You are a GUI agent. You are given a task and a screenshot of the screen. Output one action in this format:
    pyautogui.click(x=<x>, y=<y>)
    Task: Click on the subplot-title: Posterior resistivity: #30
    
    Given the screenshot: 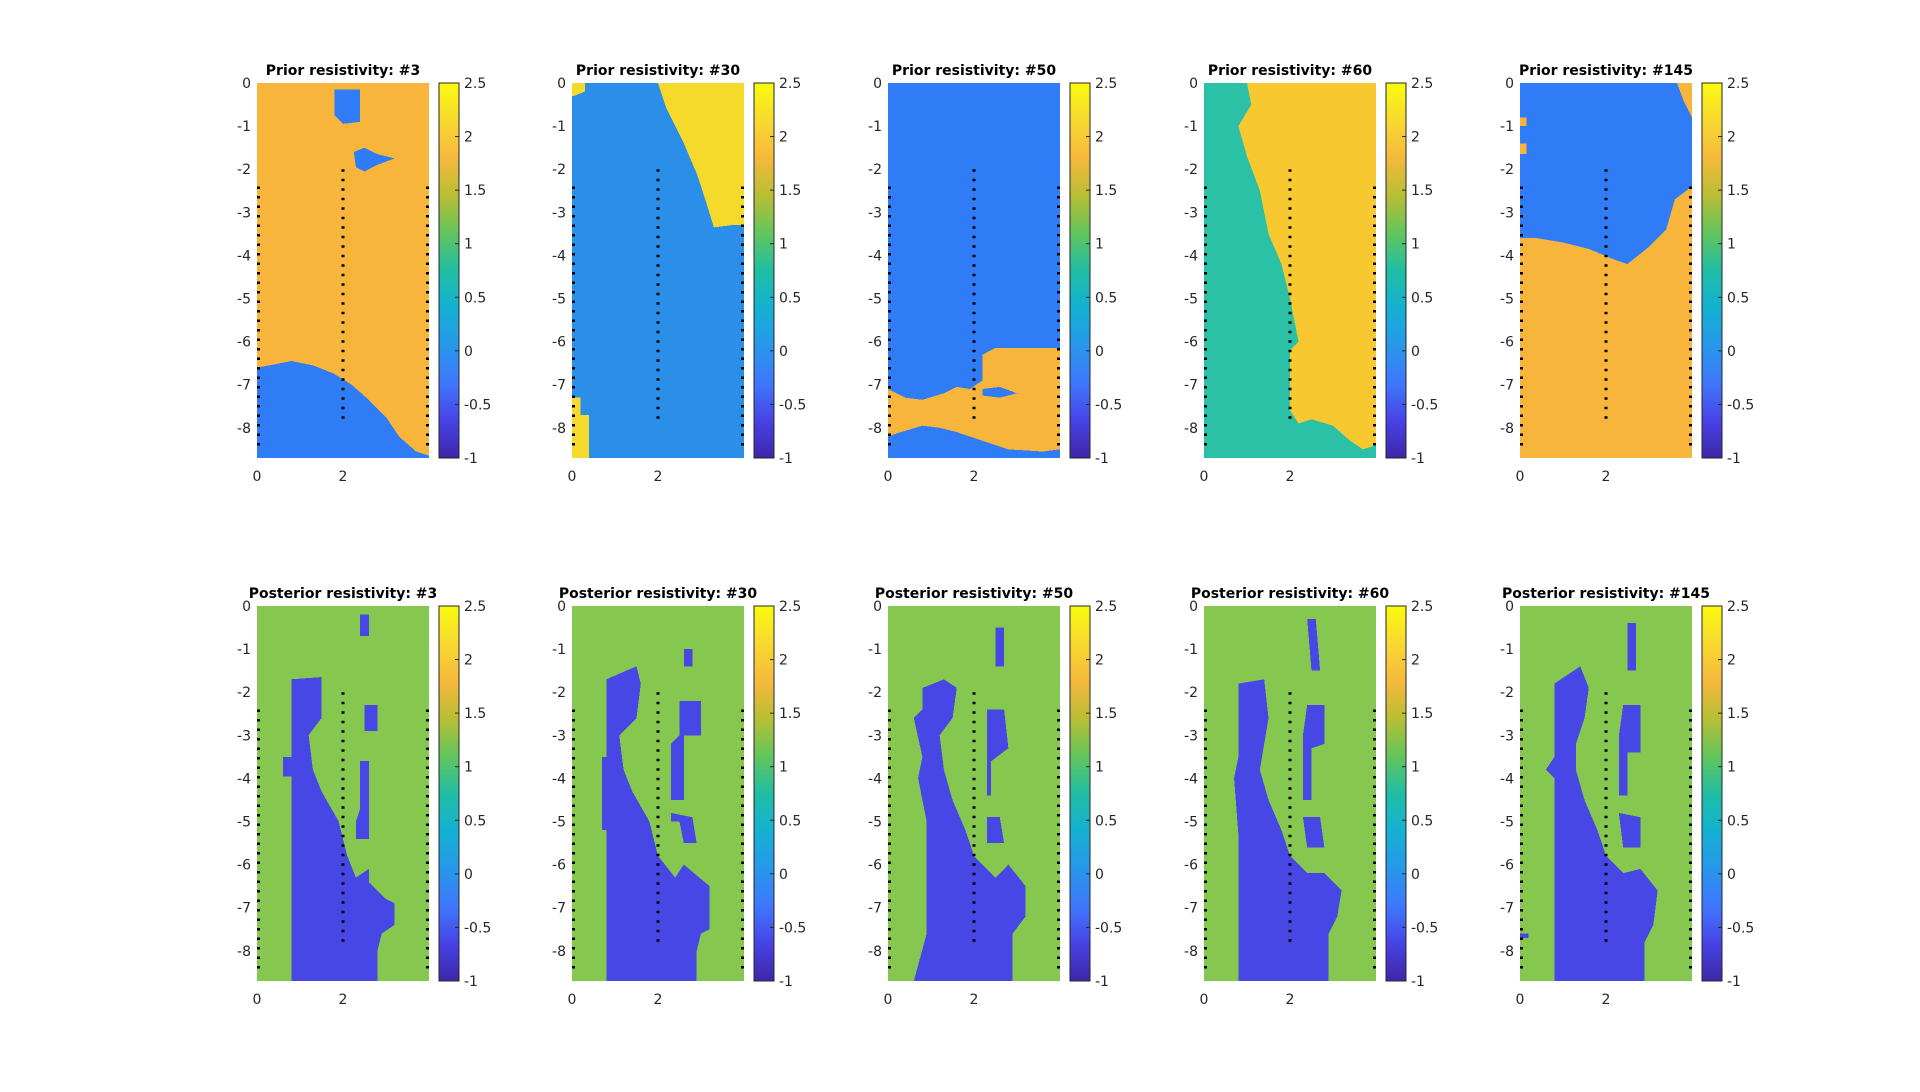 What is the action you would take?
    pyautogui.click(x=658, y=594)
    